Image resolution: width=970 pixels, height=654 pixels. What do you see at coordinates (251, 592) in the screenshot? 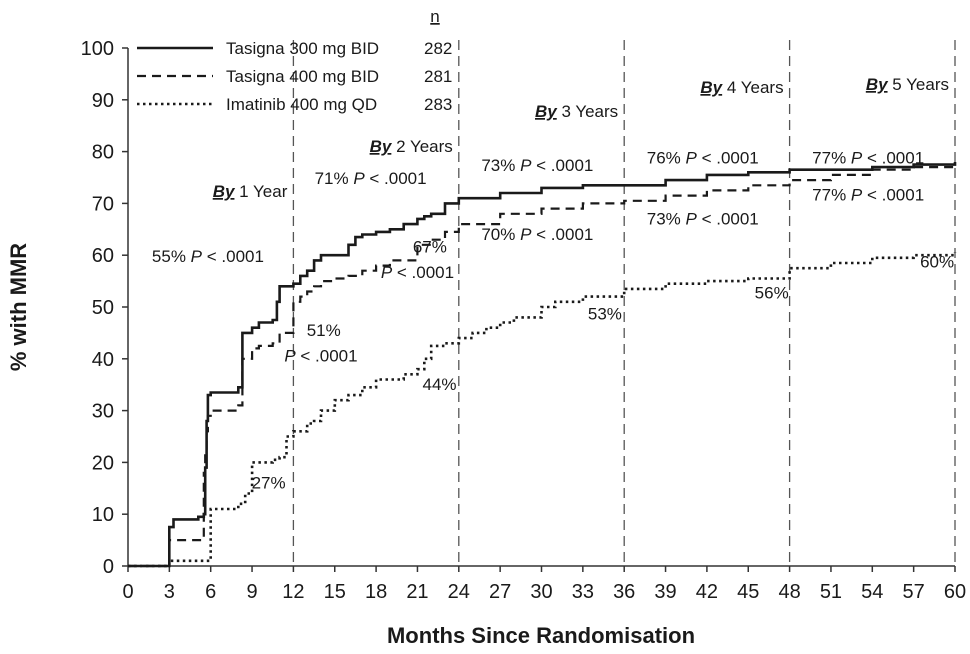
I see `x-tick-label: 9` at bounding box center [251, 592].